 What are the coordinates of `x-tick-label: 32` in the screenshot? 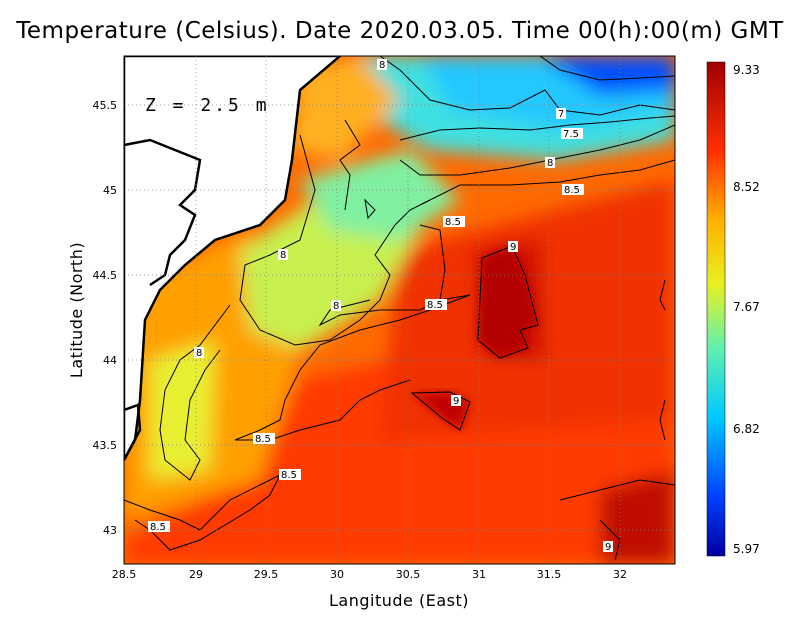 It's located at (620, 574).